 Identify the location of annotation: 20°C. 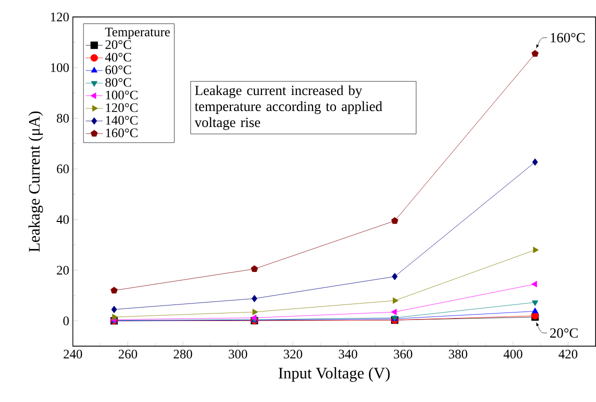
(564, 333).